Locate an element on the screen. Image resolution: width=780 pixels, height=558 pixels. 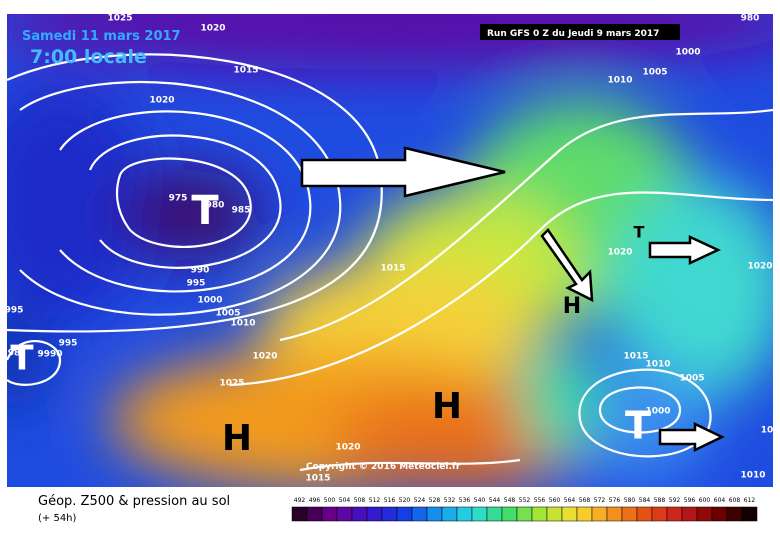
copyright: Copyright © 2016 Meteociel.fr is located at coordinates (383, 467).